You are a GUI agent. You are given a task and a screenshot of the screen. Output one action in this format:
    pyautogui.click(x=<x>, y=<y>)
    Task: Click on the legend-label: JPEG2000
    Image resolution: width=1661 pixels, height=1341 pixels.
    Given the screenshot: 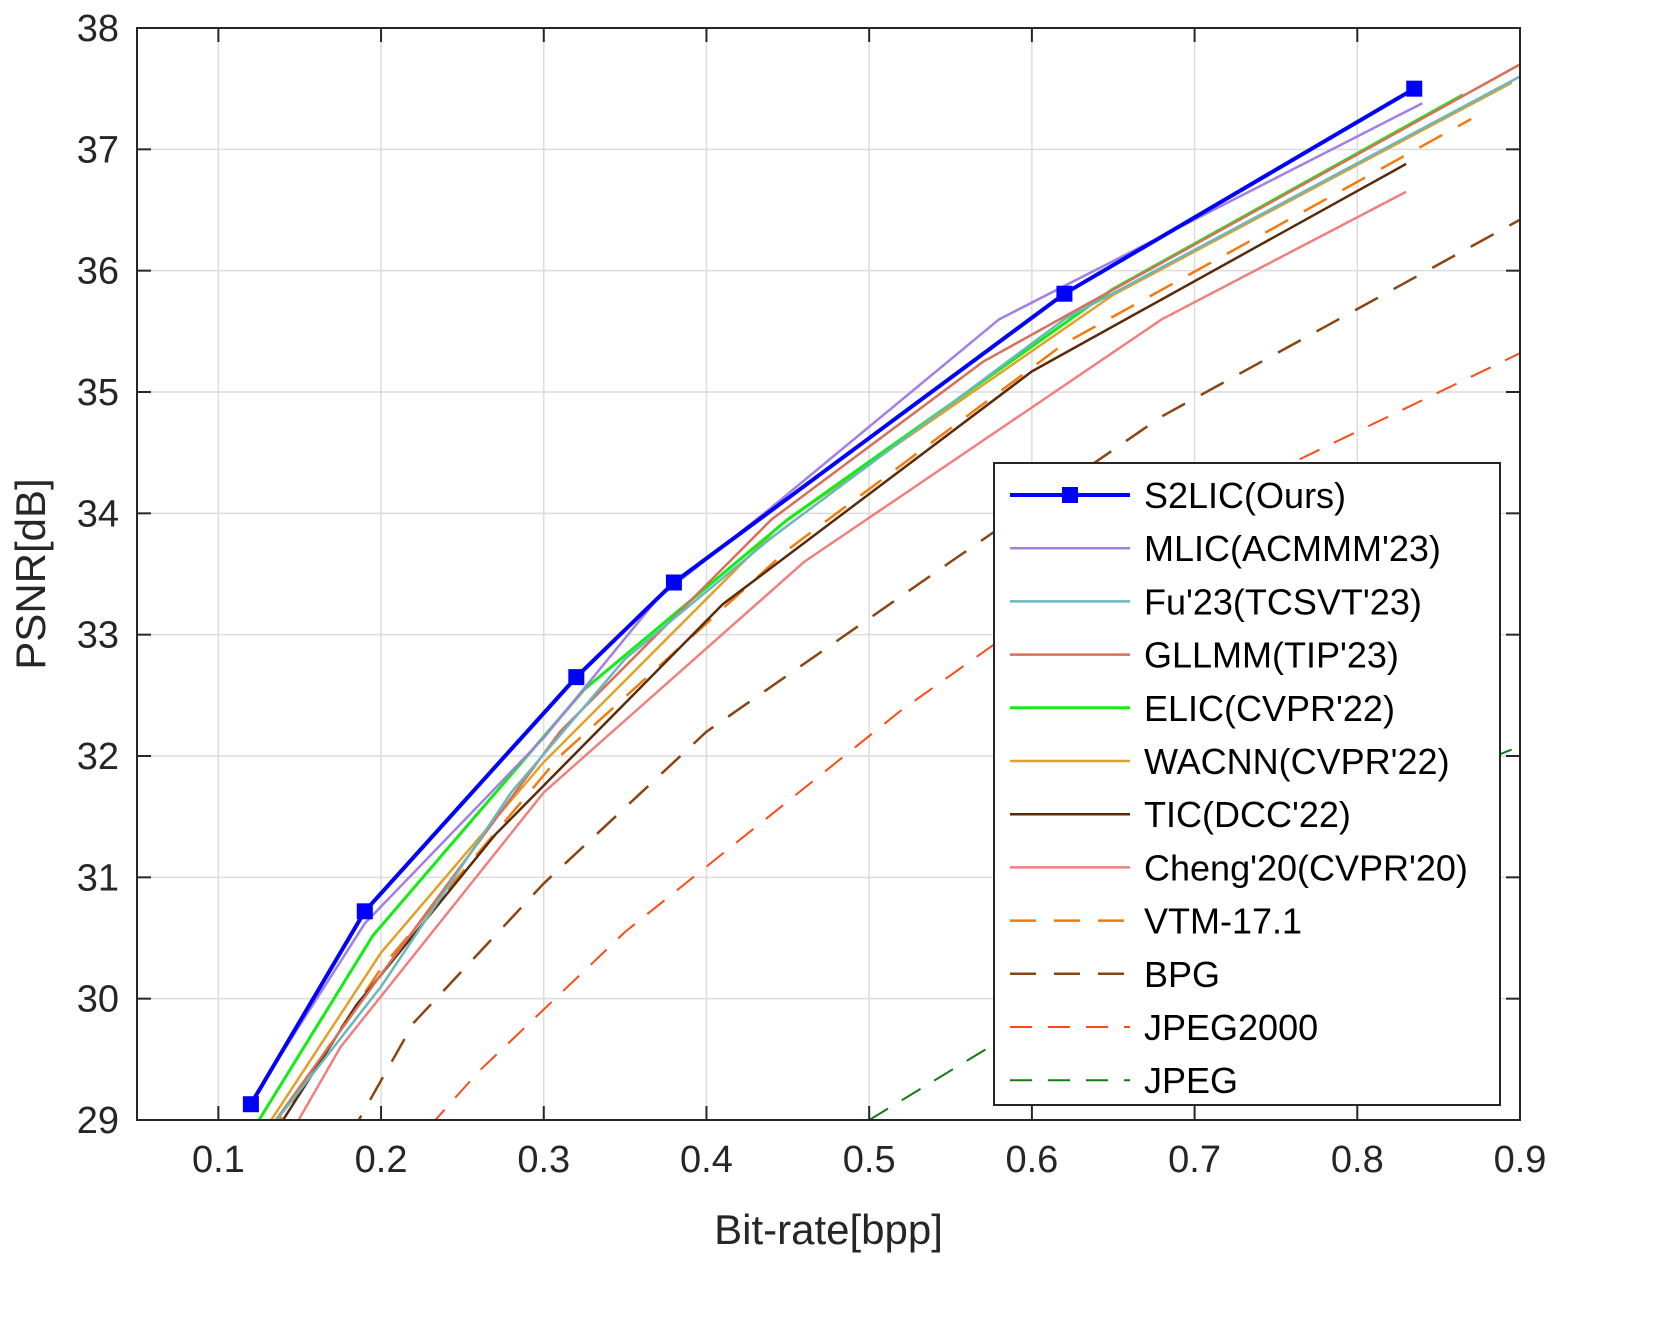 What is the action you would take?
    pyautogui.click(x=1231, y=1027)
    